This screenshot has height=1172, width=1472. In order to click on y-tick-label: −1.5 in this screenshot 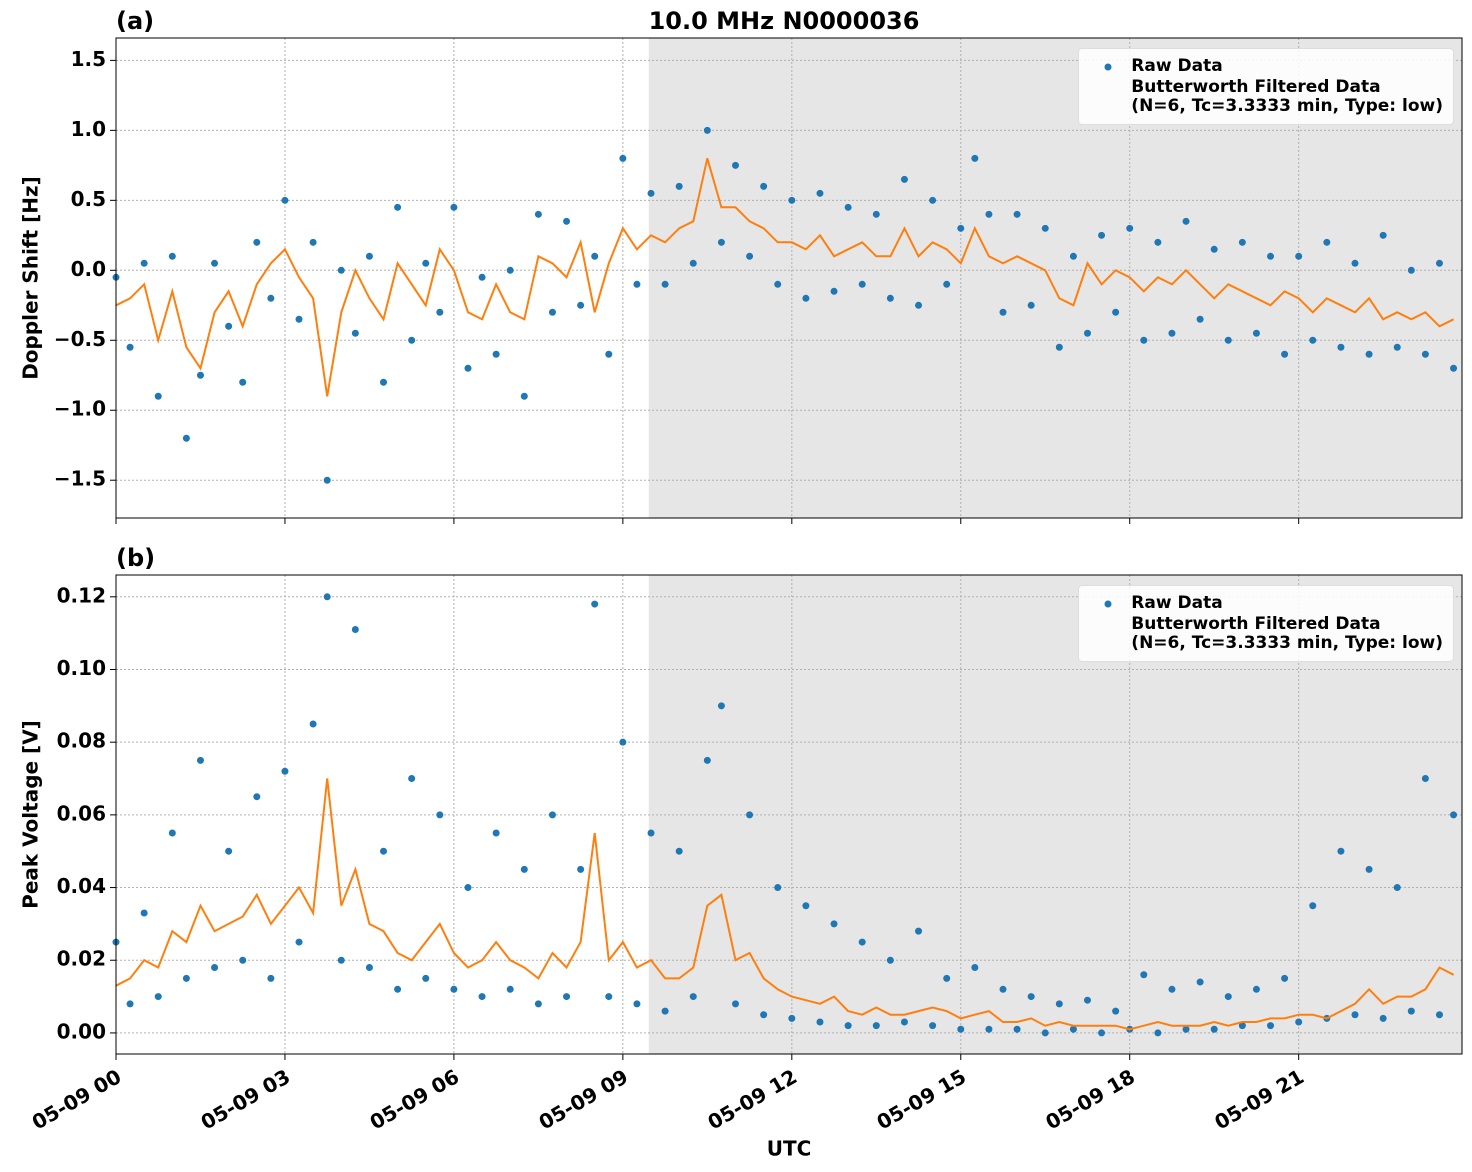, I will do `click(80, 479)`.